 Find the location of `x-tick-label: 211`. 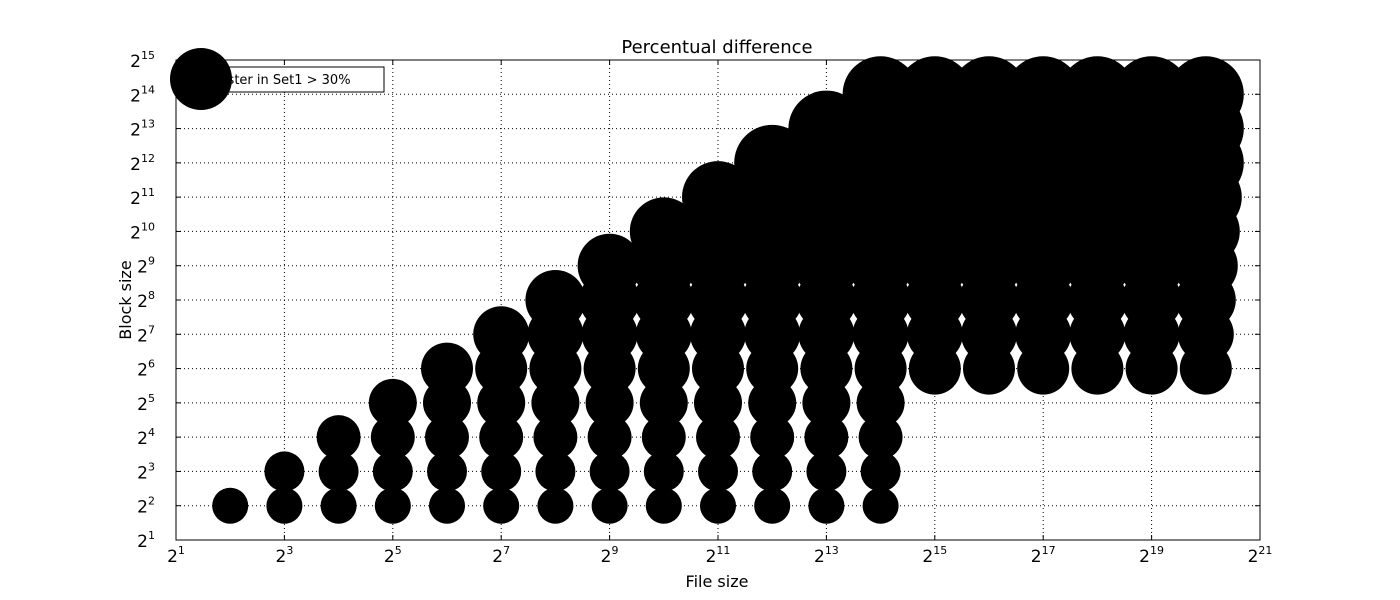

x-tick-label: 211 is located at coordinates (718, 555).